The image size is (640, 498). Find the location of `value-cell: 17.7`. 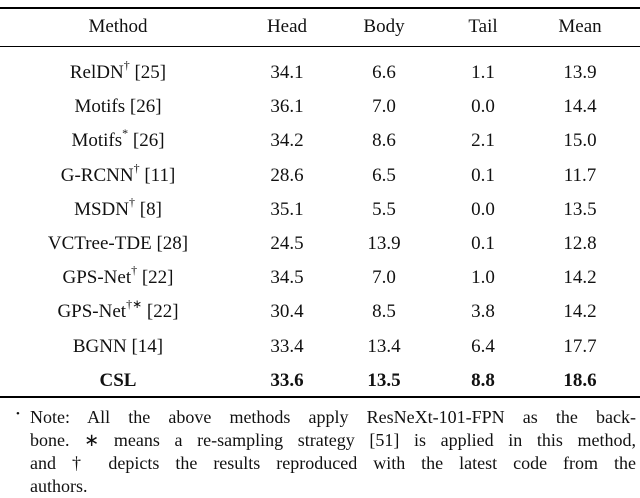

value-cell: 17.7 is located at coordinates (580, 346).